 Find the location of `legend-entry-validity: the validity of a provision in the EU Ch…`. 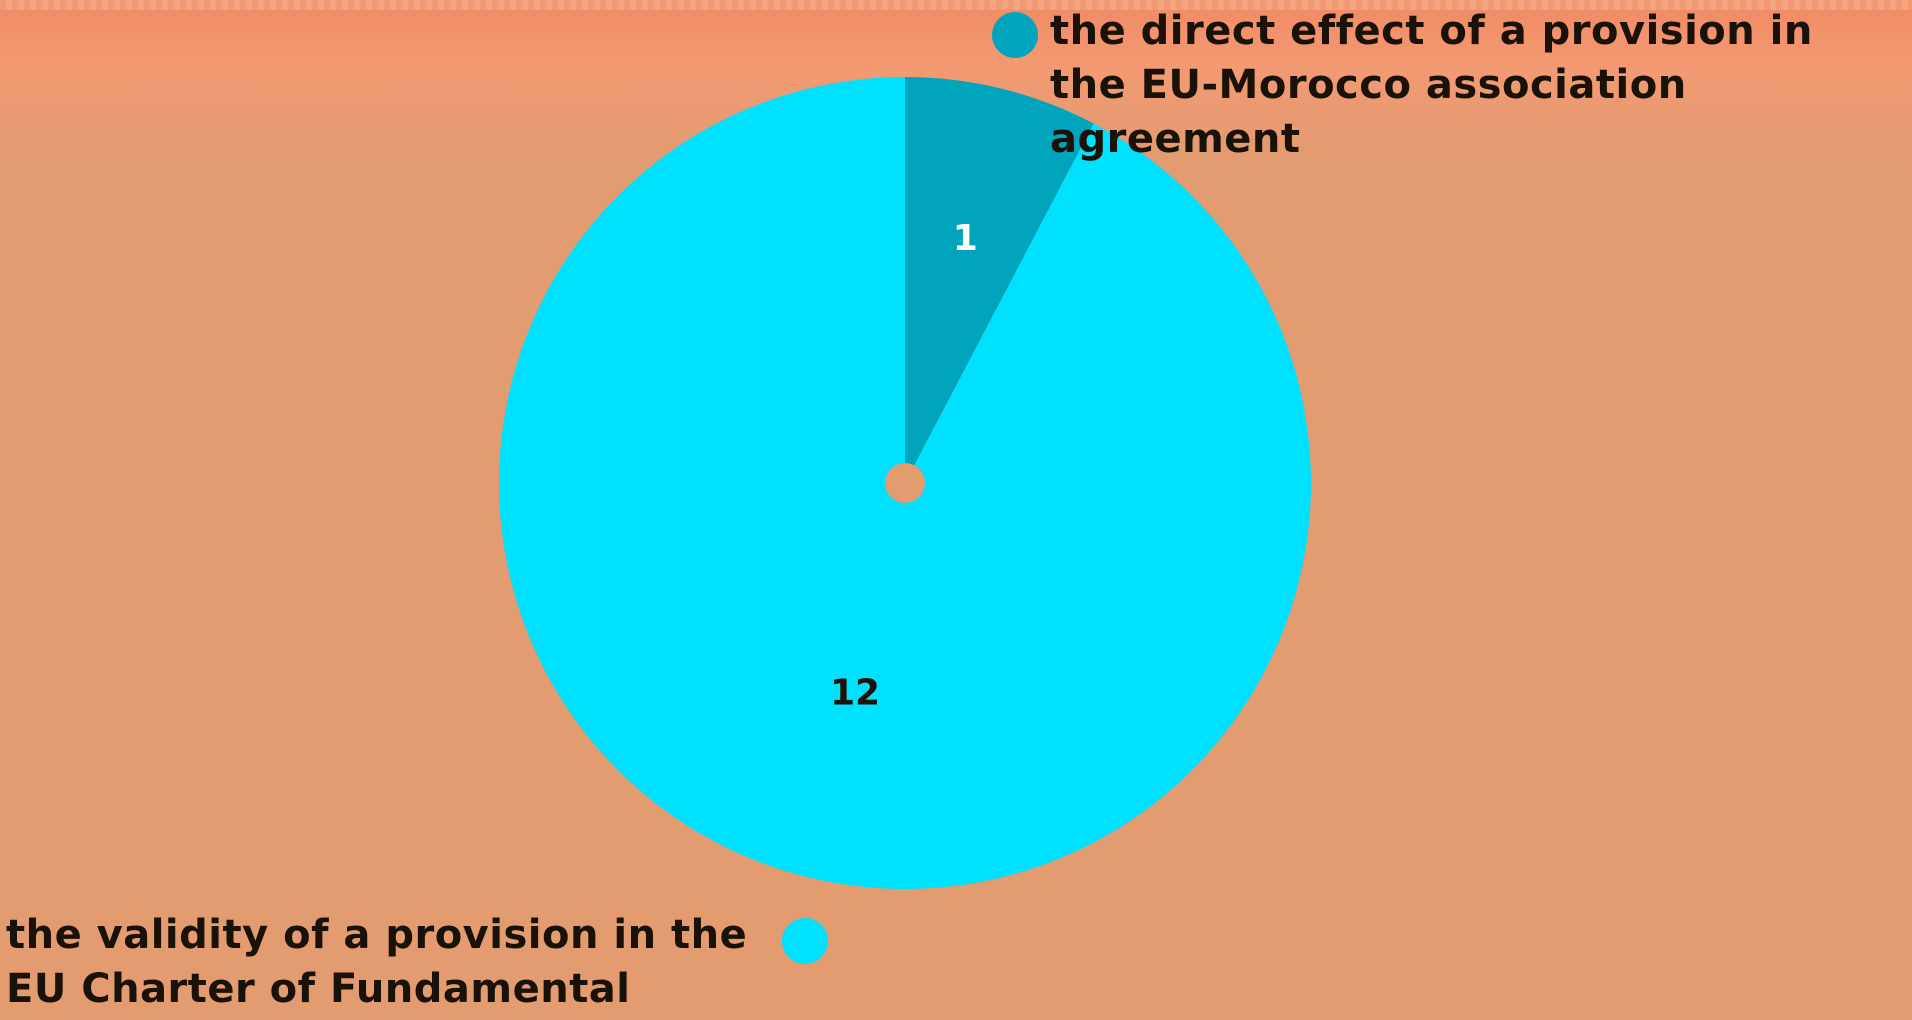

legend-entry-validity: the validity of a provision in the EU Ch… is located at coordinates (417, 964).